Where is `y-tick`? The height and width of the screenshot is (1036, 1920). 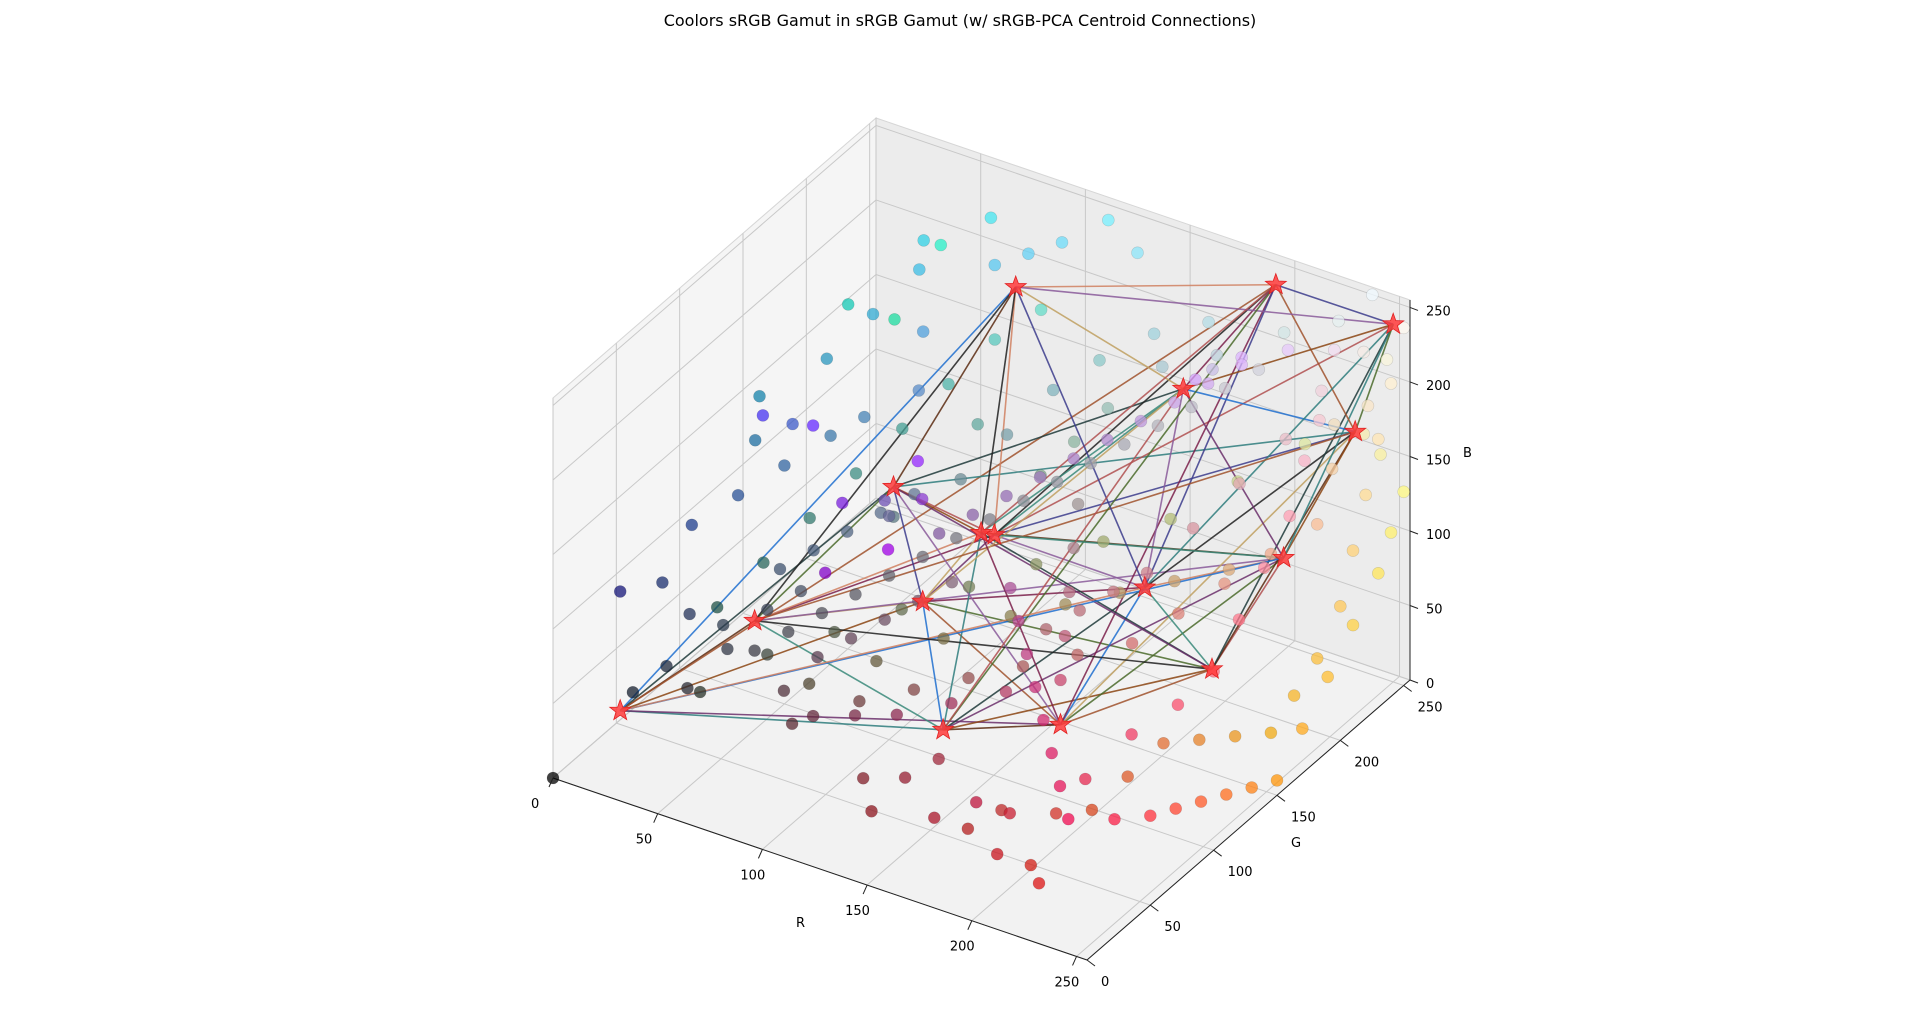
y-tick is located at coordinates (1091, 963).